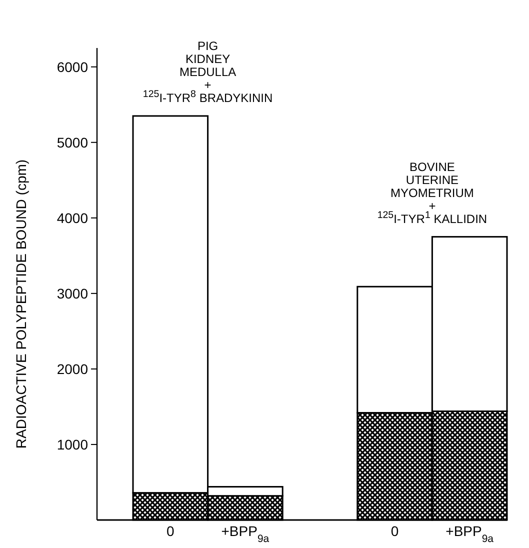 The width and height of the screenshot is (529, 548). Describe the element at coordinates (21, 304) in the screenshot. I see `y-axis-title: RADIOACTIVE POLYPEPTIDE BOUND (cpm)` at that location.